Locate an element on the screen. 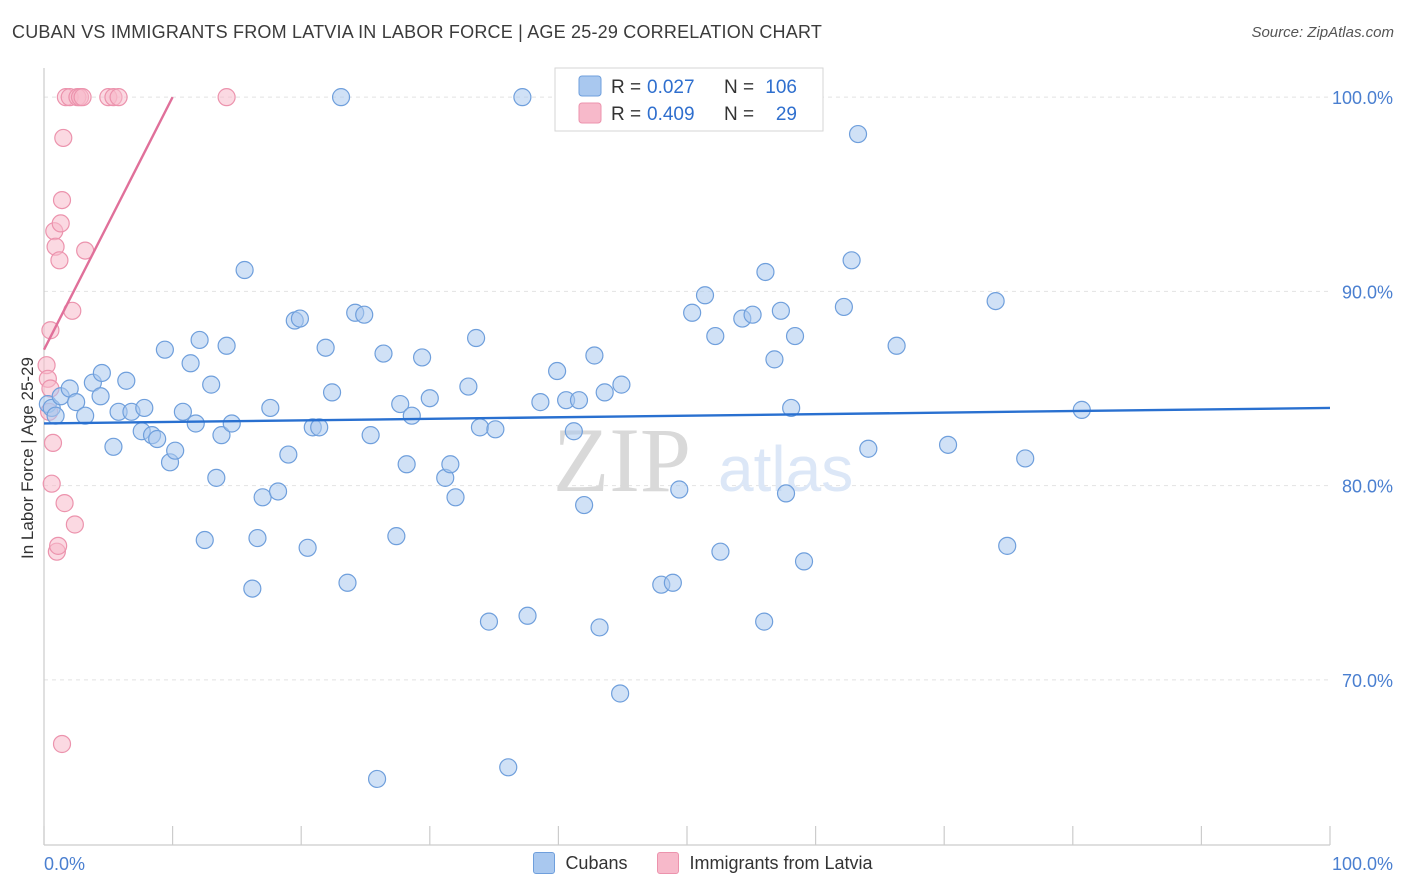 This screenshot has height=892, width=1406. legend-swatch-cubans is located at coordinates (544, 863).